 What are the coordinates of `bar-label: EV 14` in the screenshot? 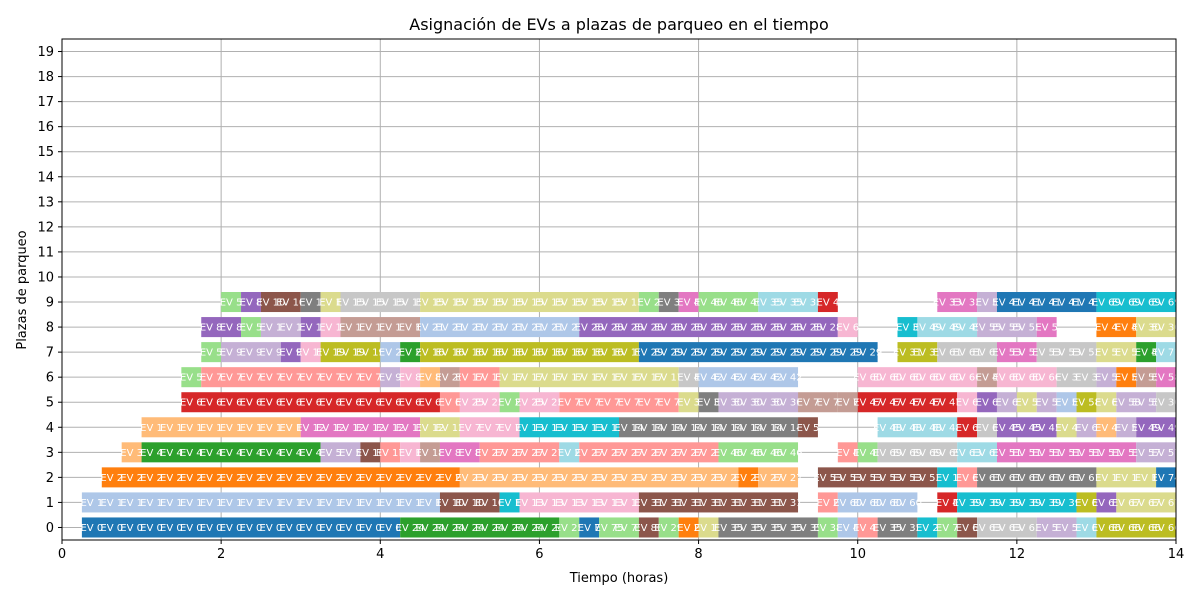 It's located at (708, 428).